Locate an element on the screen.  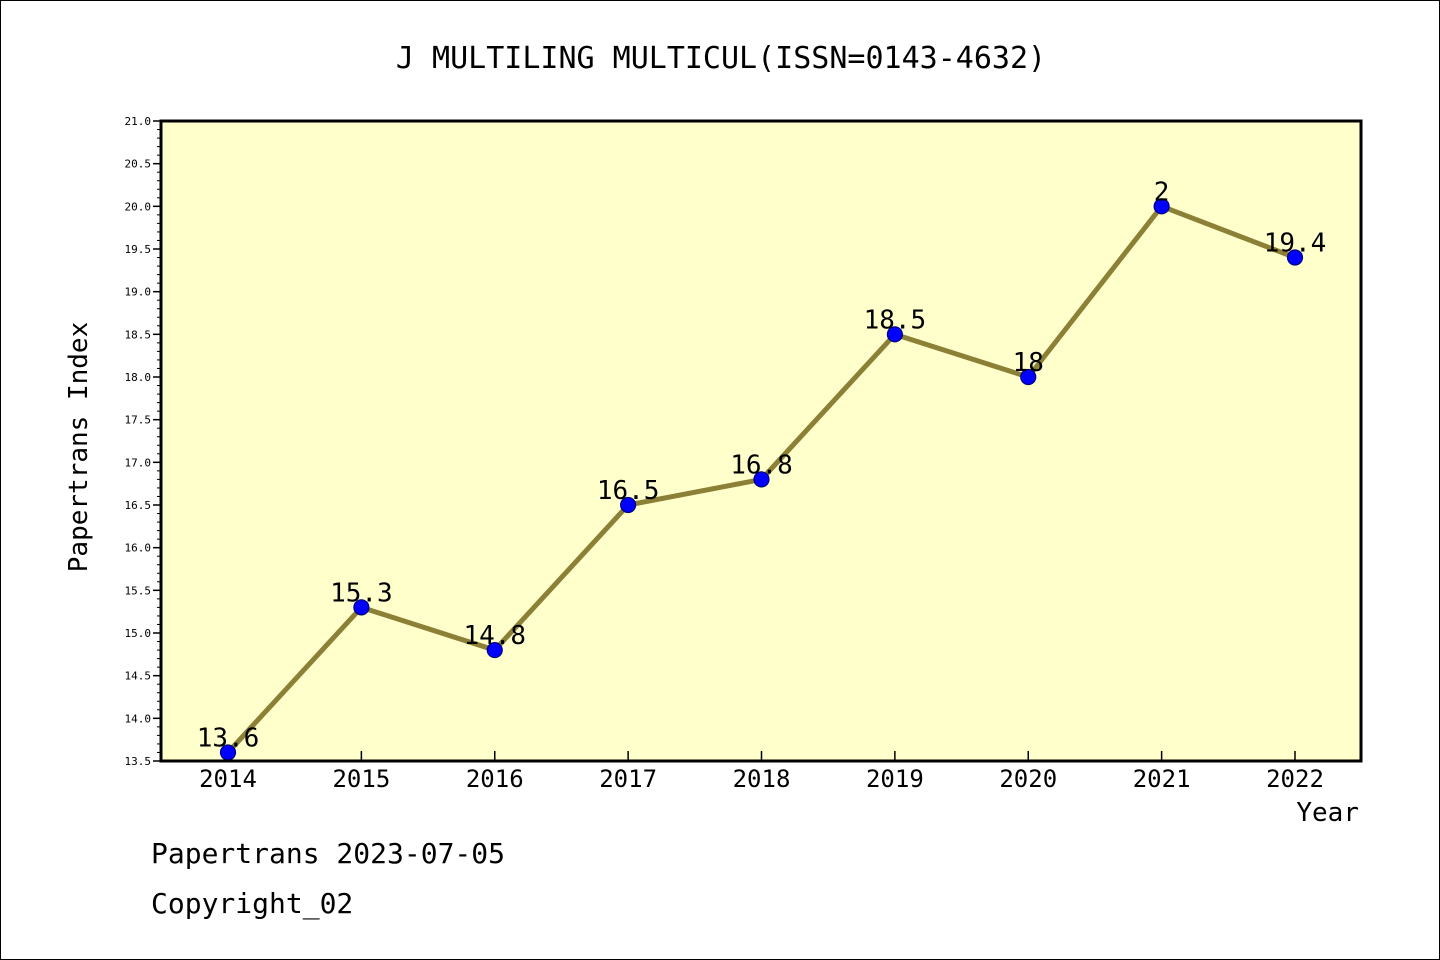
data-label: 19.4 is located at coordinates (1295, 244).